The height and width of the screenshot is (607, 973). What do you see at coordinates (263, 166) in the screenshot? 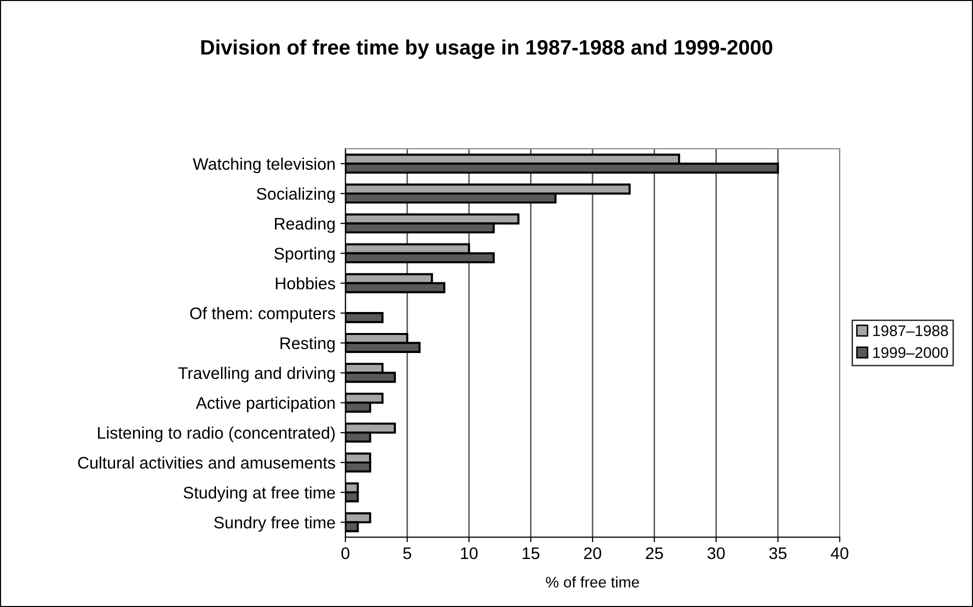
I see `y-tick-label: Watching television` at bounding box center [263, 166].